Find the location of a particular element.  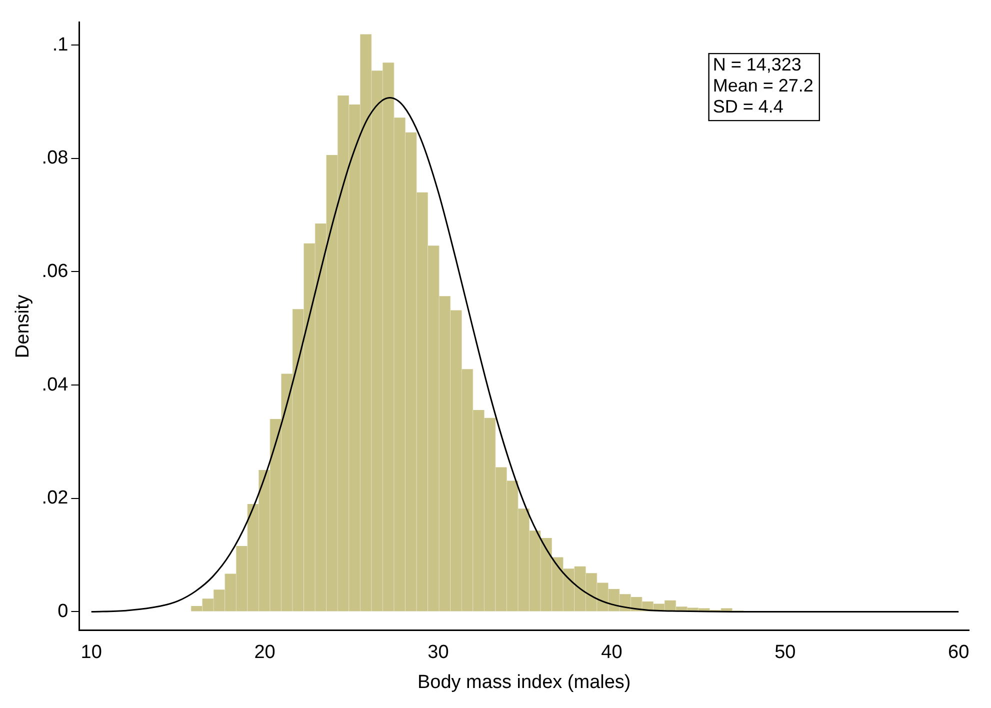

x-tick-label: 40 is located at coordinates (611, 653).